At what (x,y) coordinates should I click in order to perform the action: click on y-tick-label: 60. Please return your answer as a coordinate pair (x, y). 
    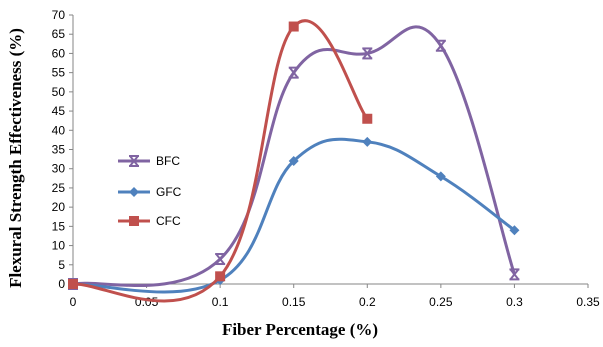
    Looking at the image, I should click on (59, 53).